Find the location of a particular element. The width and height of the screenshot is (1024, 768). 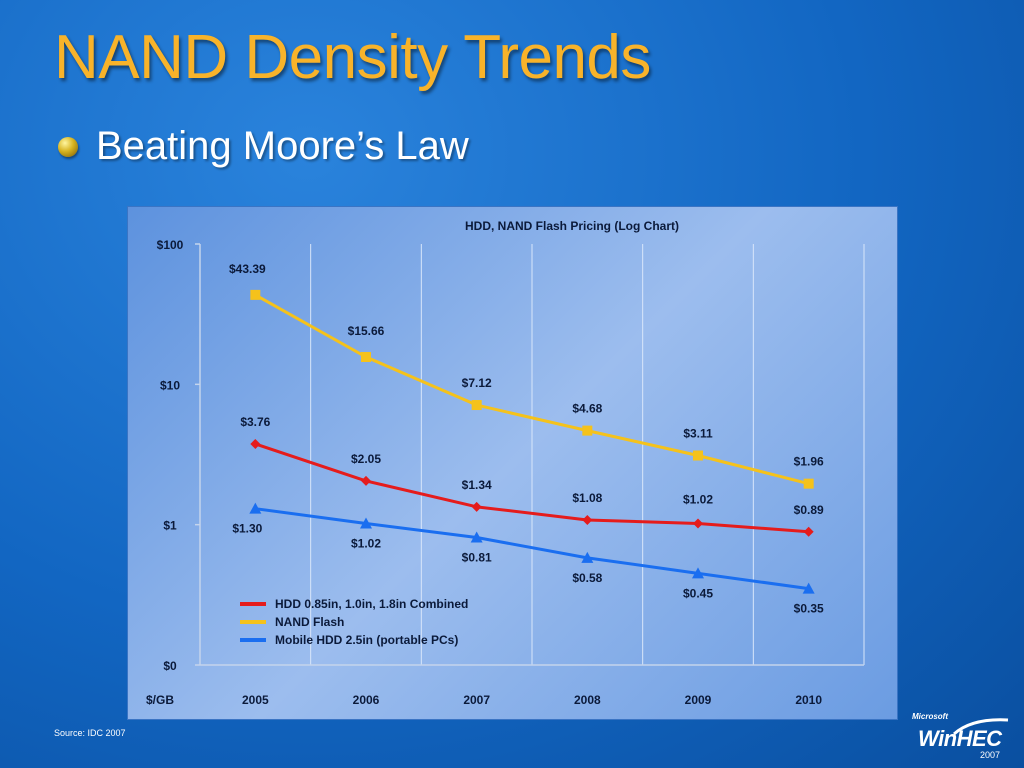

data-label: $1.30 is located at coordinates (247, 529).